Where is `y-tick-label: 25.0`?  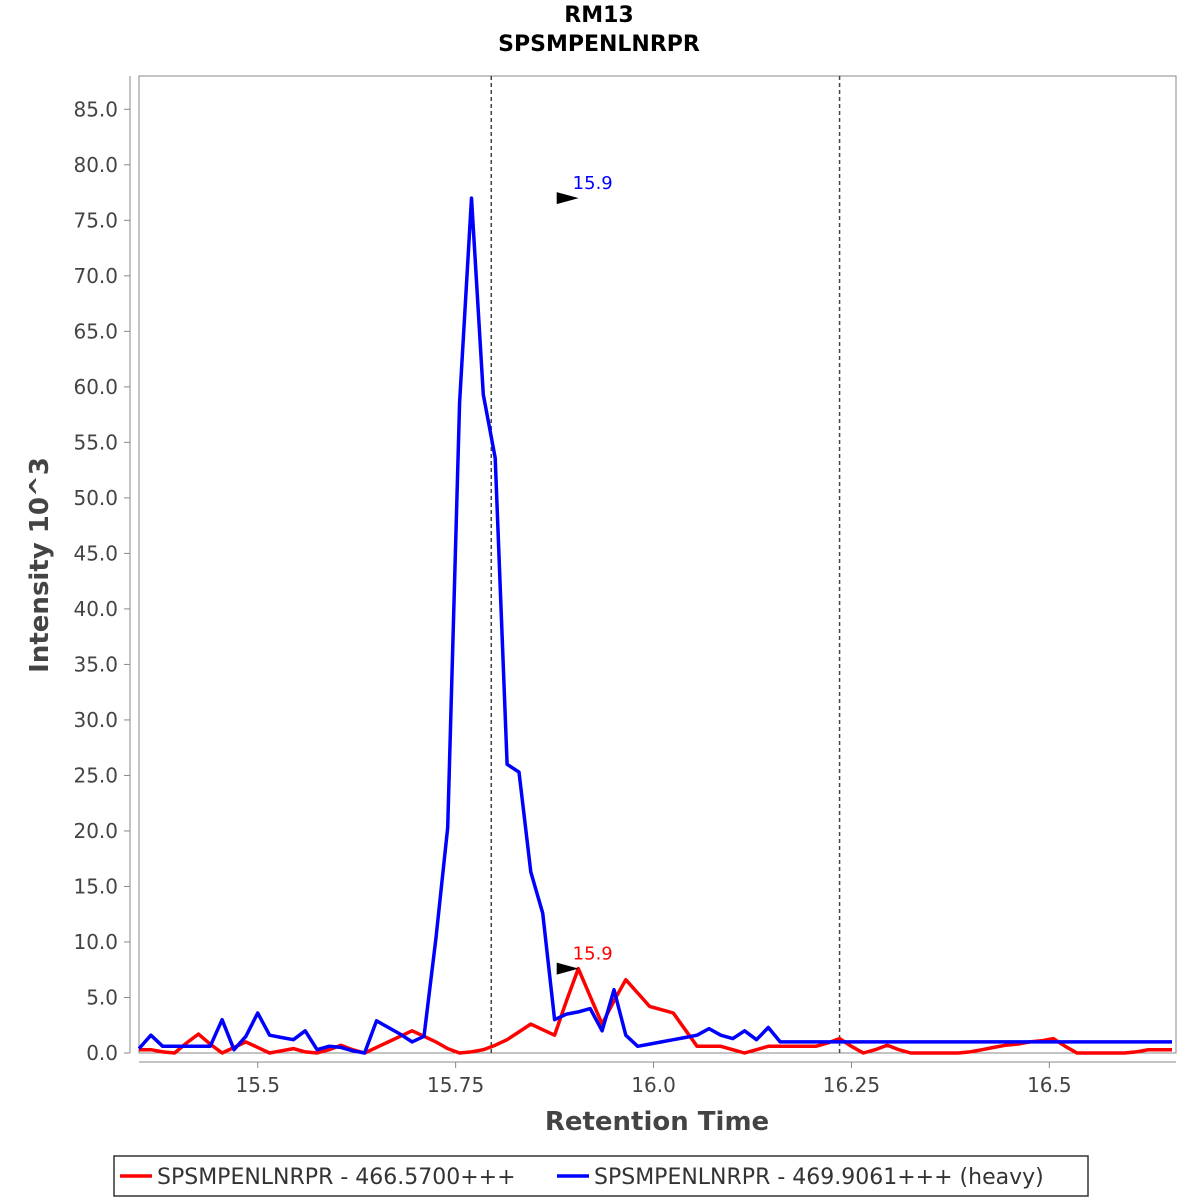 y-tick-label: 25.0 is located at coordinates (95, 775).